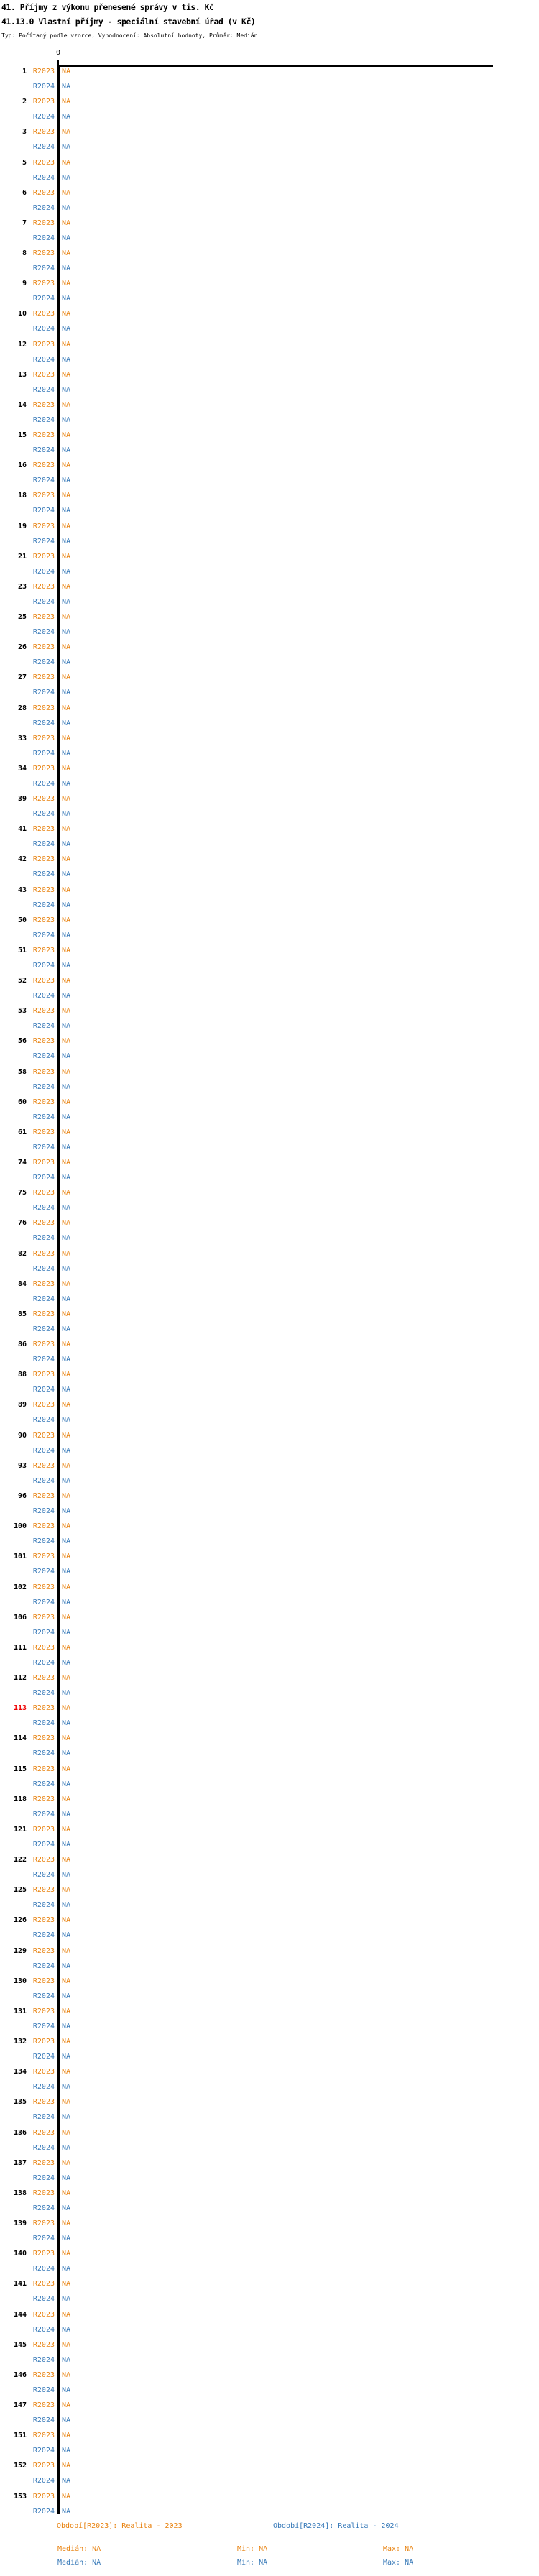  Describe the element at coordinates (269, 870) in the screenshot. I see `table-row: 42 R2023 NA R2024 NA` at that location.